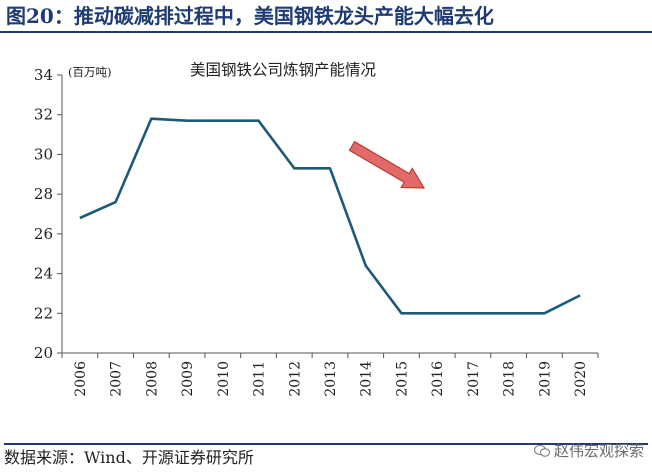 The image size is (652, 472). Describe the element at coordinates (43, 313) in the screenshot. I see `y-tick-label: 22` at that location.